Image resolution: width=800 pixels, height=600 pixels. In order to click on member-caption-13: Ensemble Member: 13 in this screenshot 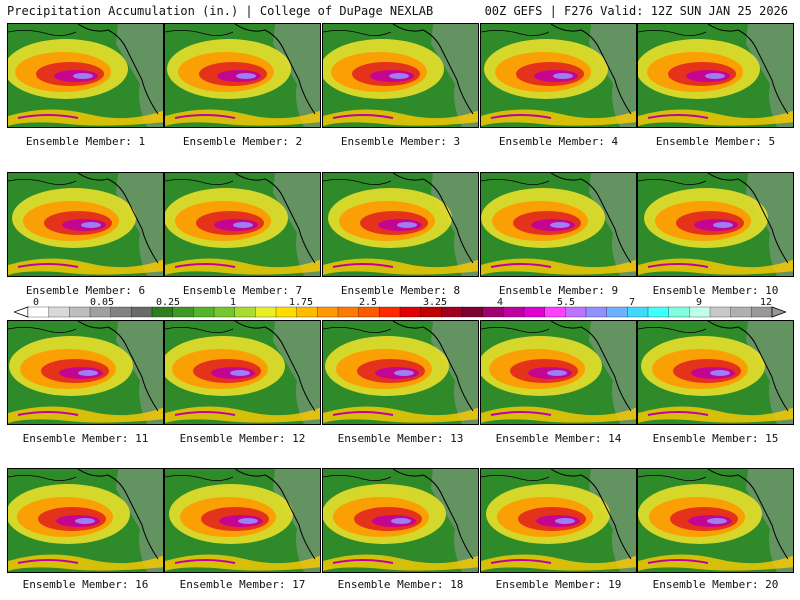, I will do `click(400, 438)`.